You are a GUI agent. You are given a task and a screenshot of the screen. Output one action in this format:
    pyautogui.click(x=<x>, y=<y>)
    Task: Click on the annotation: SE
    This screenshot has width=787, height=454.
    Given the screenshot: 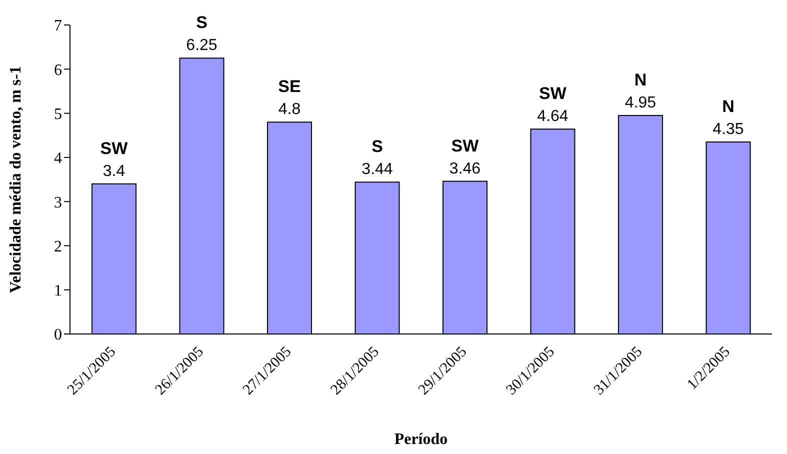 What is the action you would take?
    pyautogui.click(x=289, y=86)
    